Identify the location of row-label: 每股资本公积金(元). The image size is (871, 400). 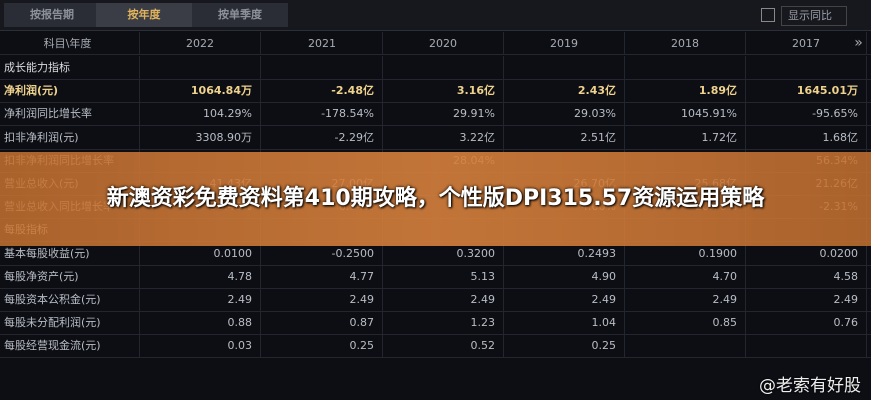
(70, 299).